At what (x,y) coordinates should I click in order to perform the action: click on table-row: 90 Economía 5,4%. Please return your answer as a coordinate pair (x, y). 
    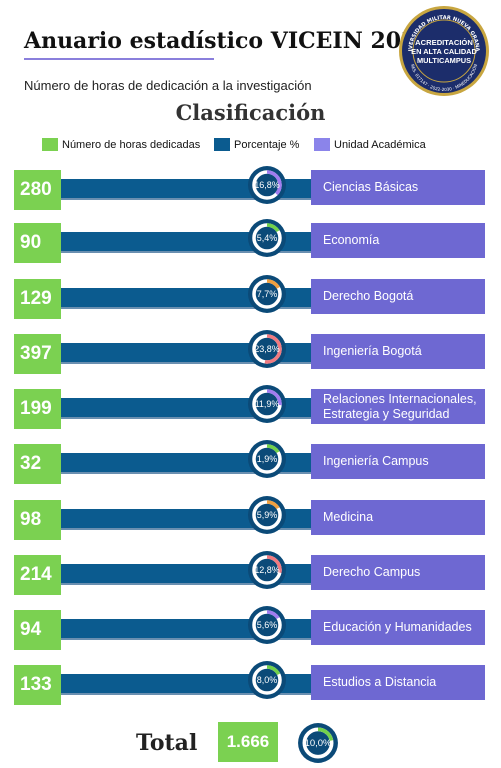
    Looking at the image, I should click on (250, 243).